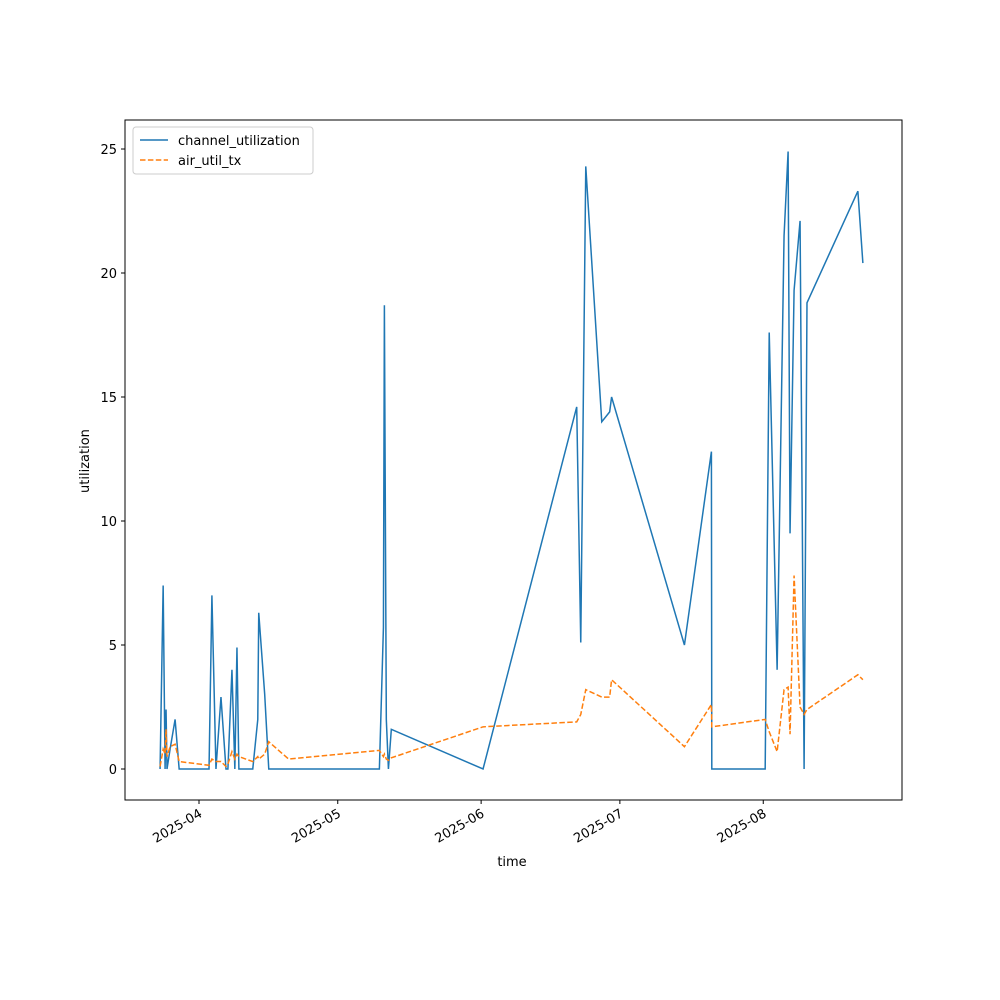  Describe the element at coordinates (113, 770) in the screenshot. I see `y-tick-label: 0` at that location.